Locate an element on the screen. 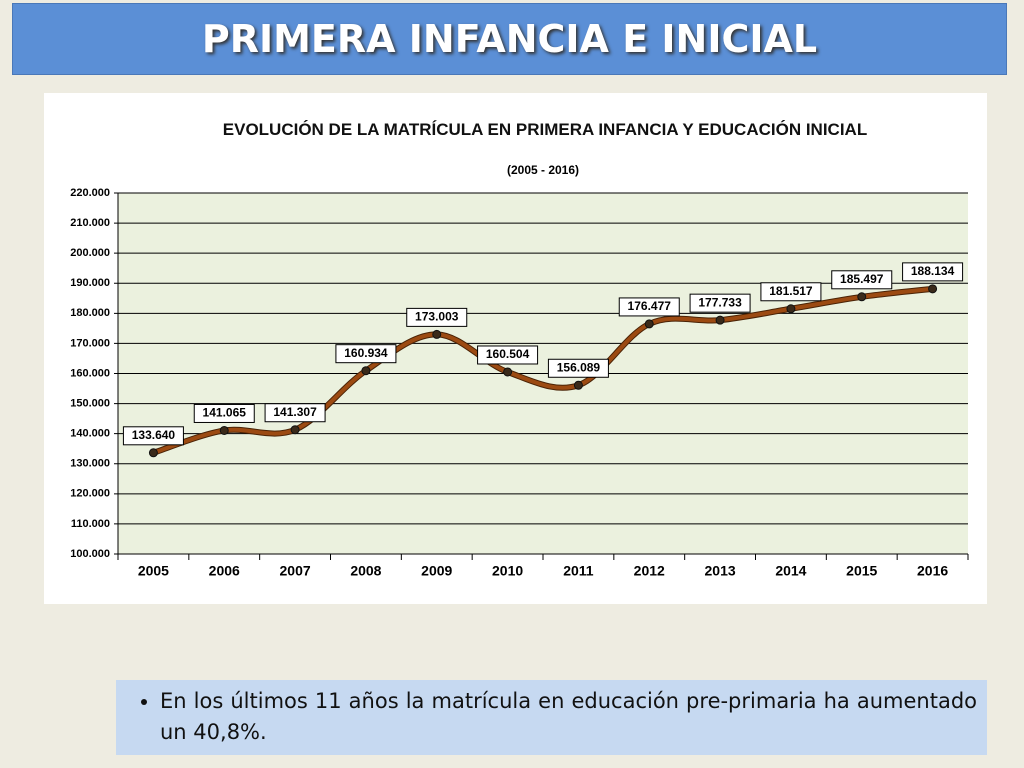  y-tick-label: 150.000 is located at coordinates (90, 403).